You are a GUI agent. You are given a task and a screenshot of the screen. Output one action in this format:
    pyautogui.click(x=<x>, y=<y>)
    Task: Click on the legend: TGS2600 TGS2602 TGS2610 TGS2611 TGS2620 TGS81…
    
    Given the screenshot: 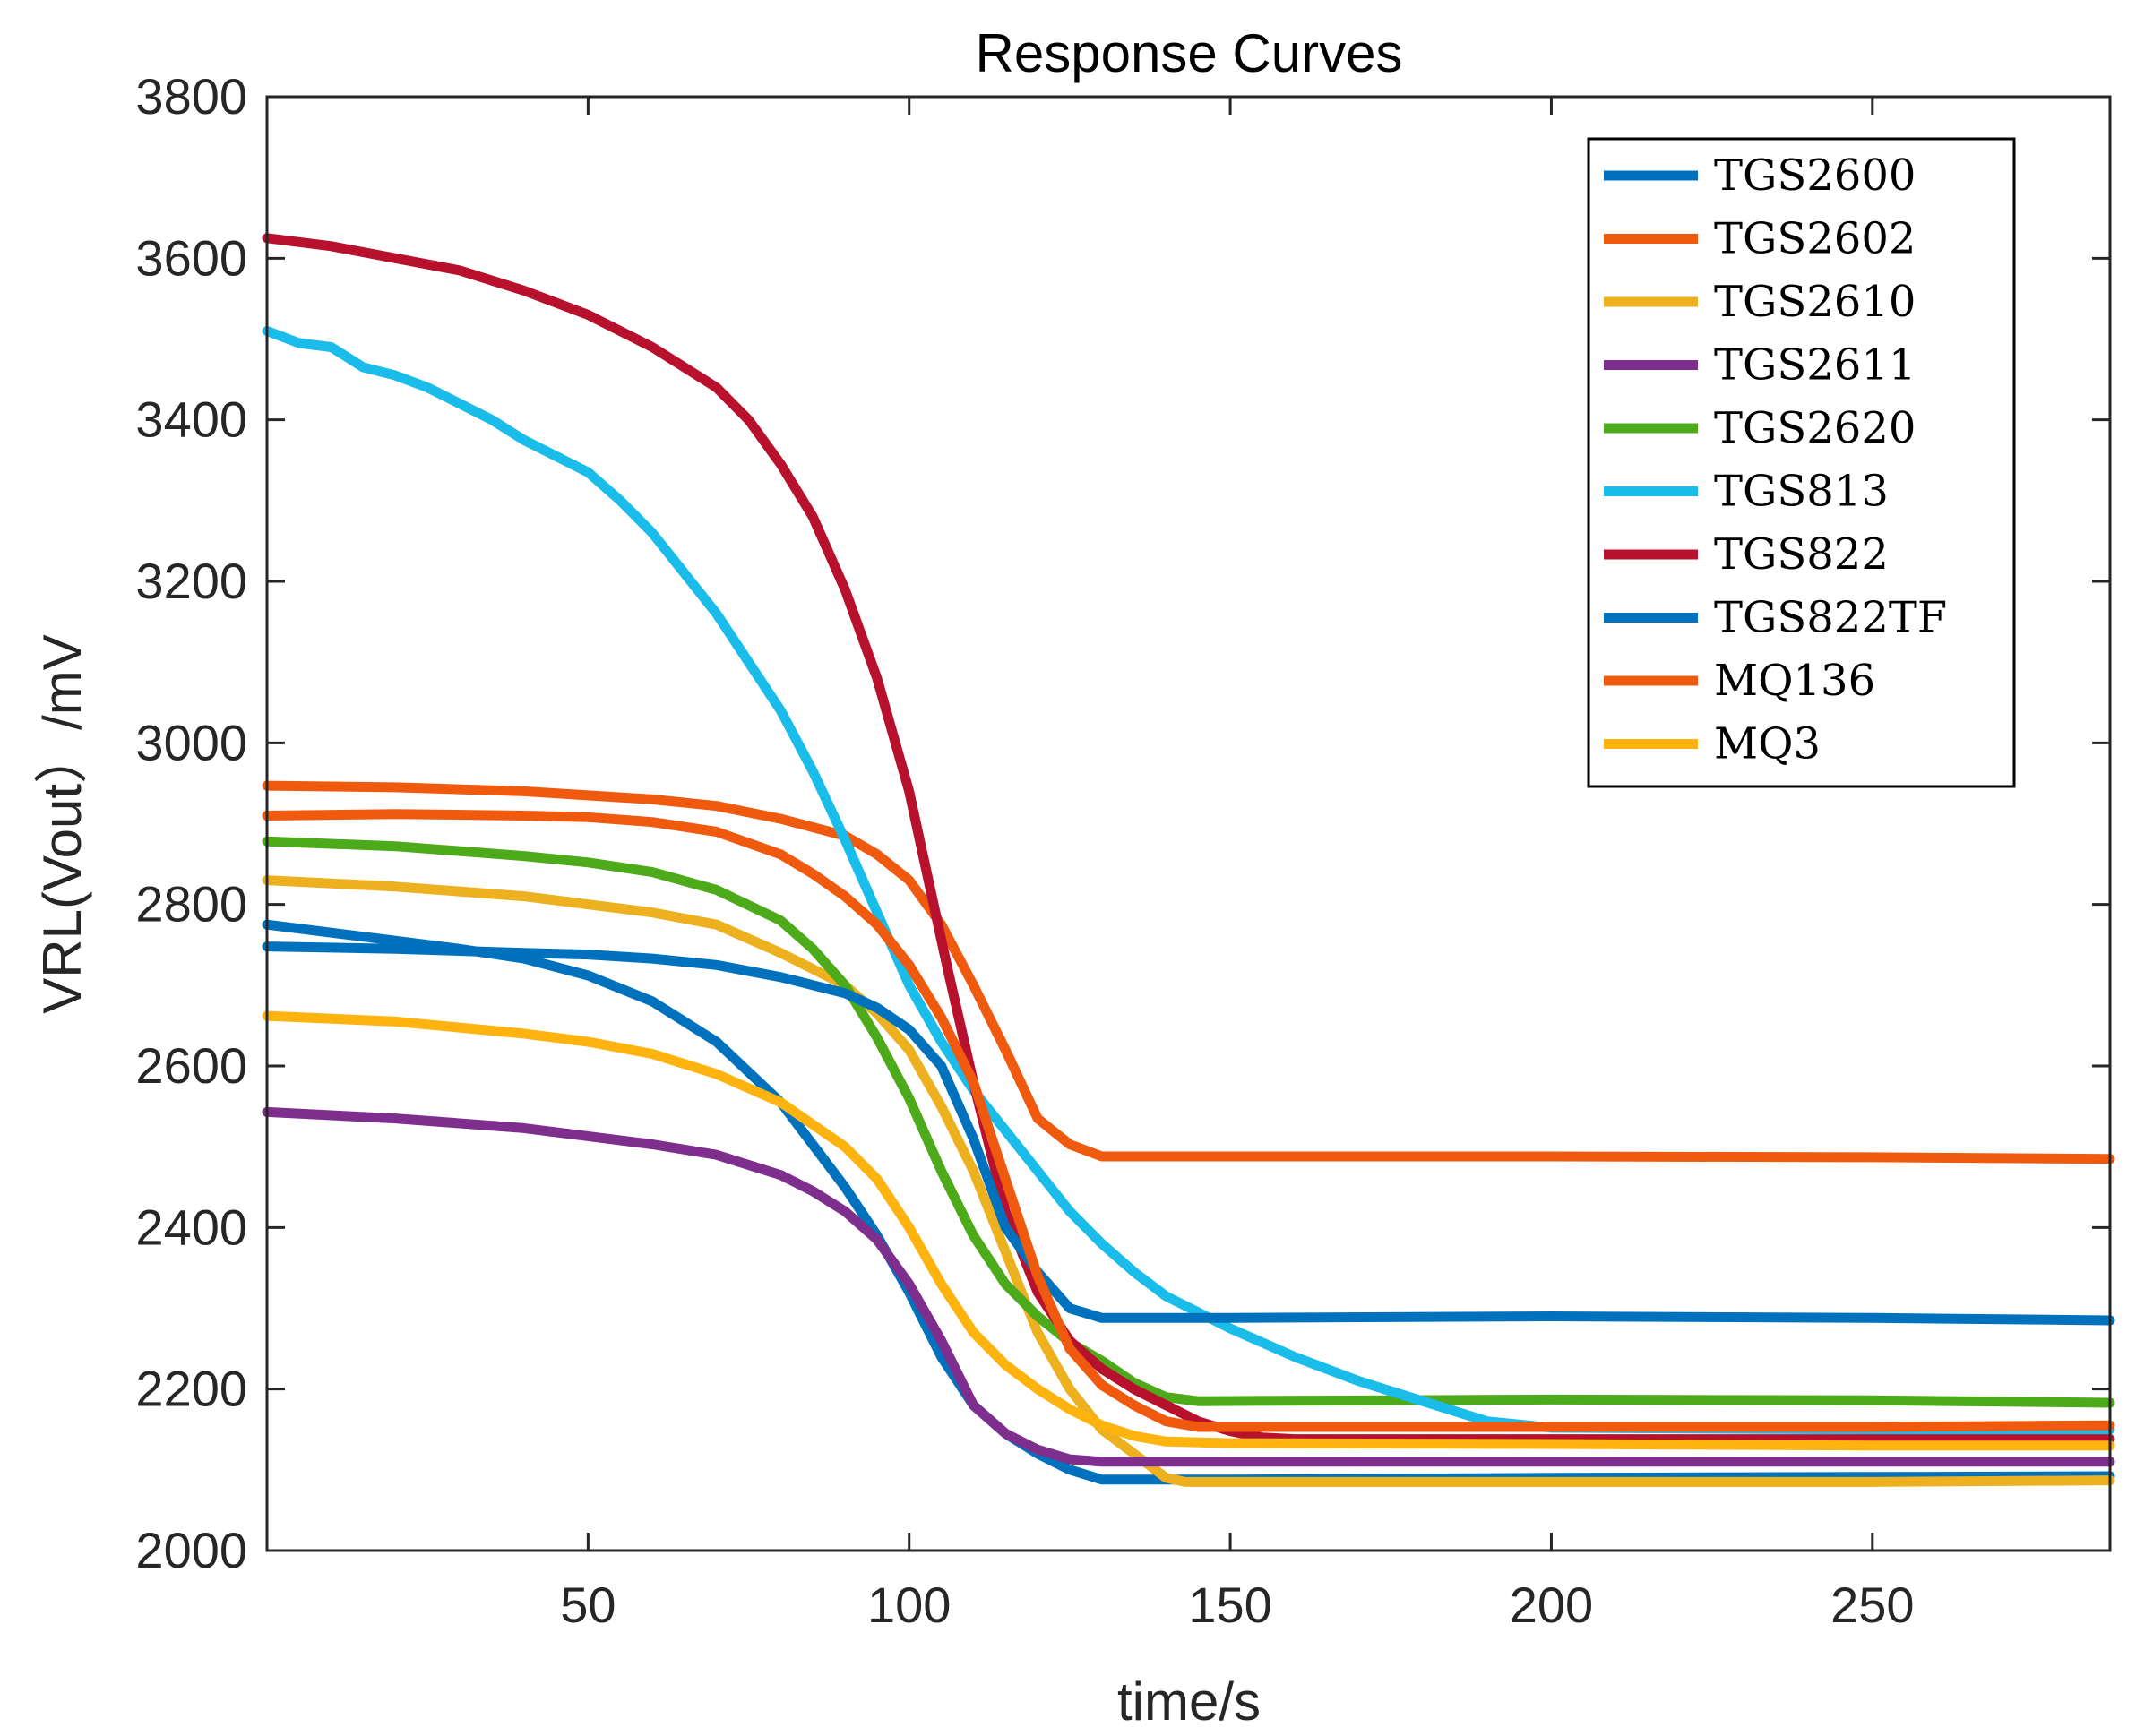 What is the action you would take?
    pyautogui.click(x=1801, y=463)
    